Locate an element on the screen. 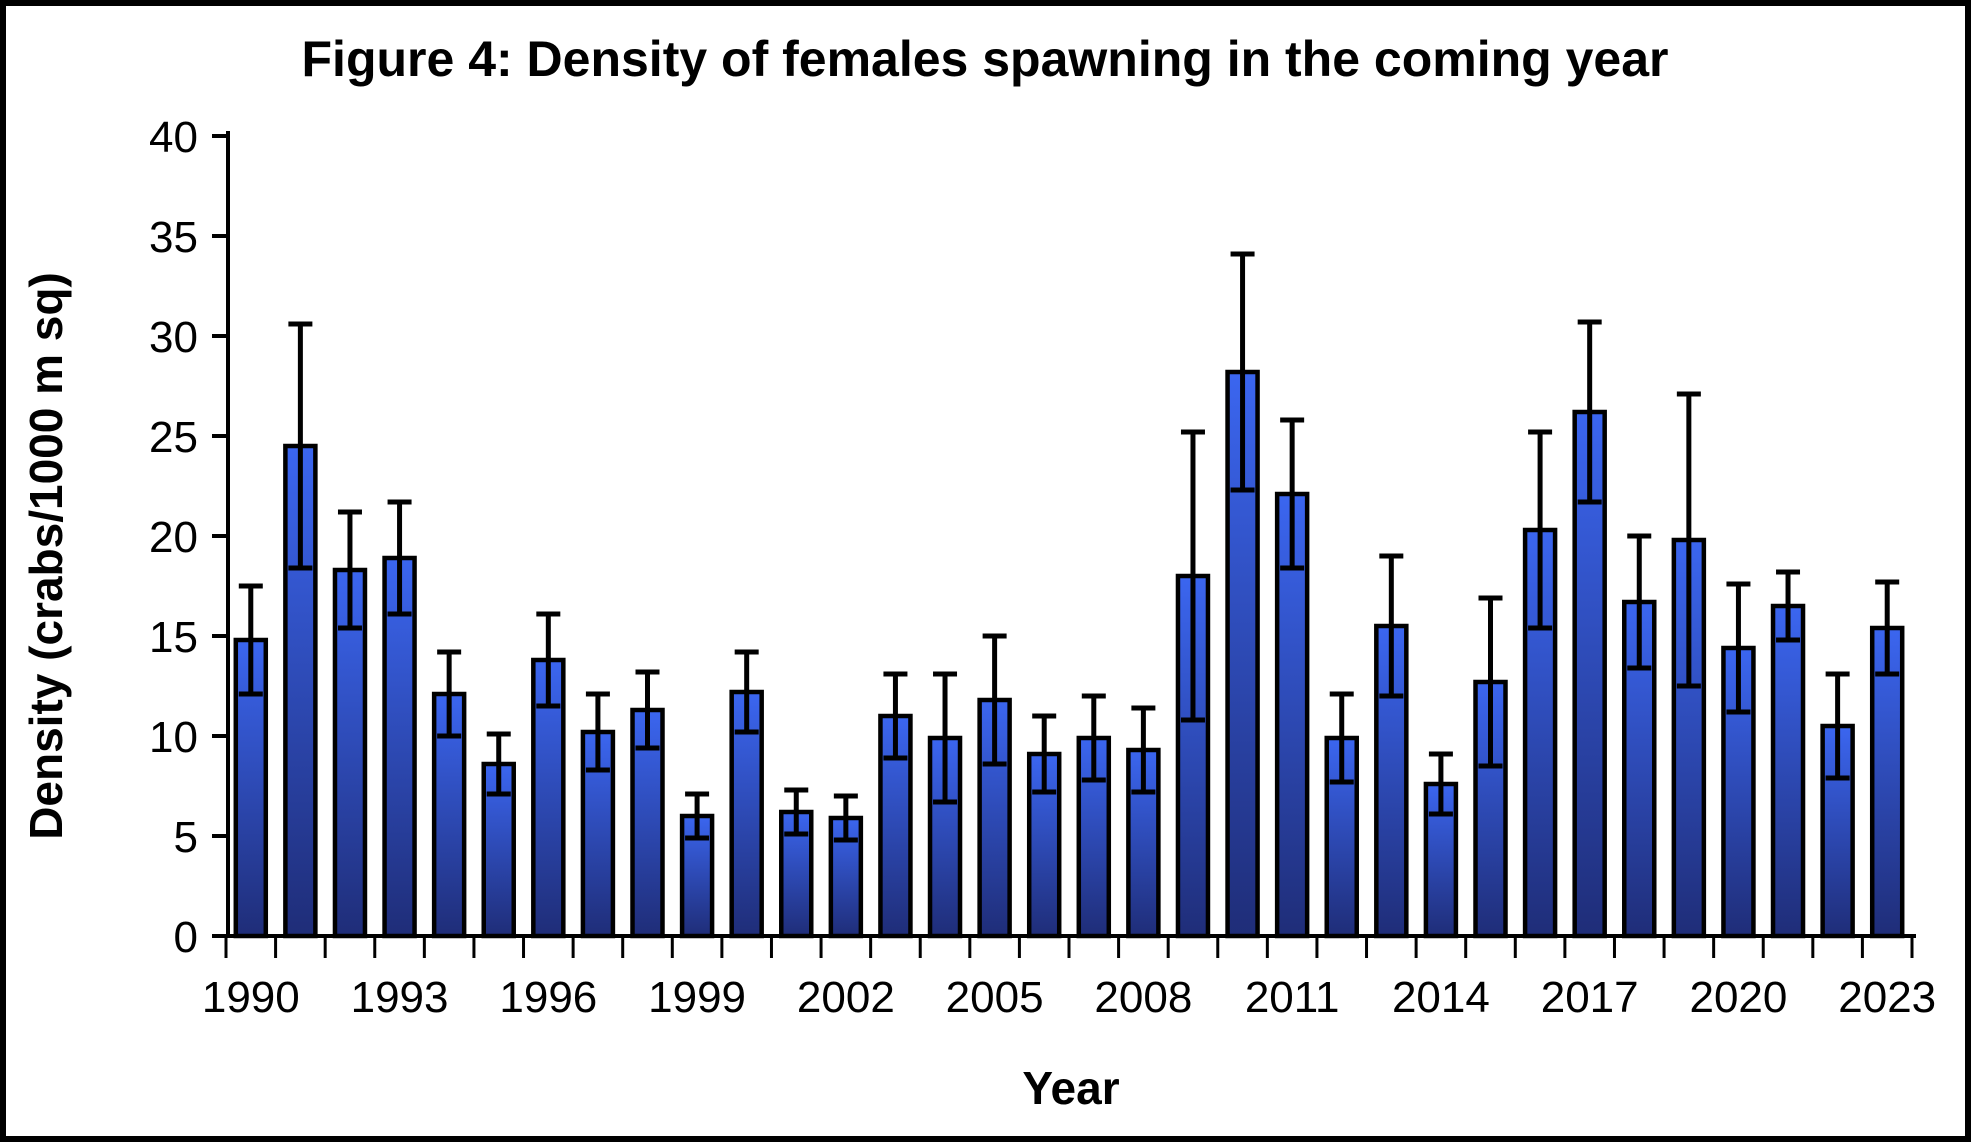 The image size is (1971, 1142). x-axis-ticks is located at coordinates (1069, 948).